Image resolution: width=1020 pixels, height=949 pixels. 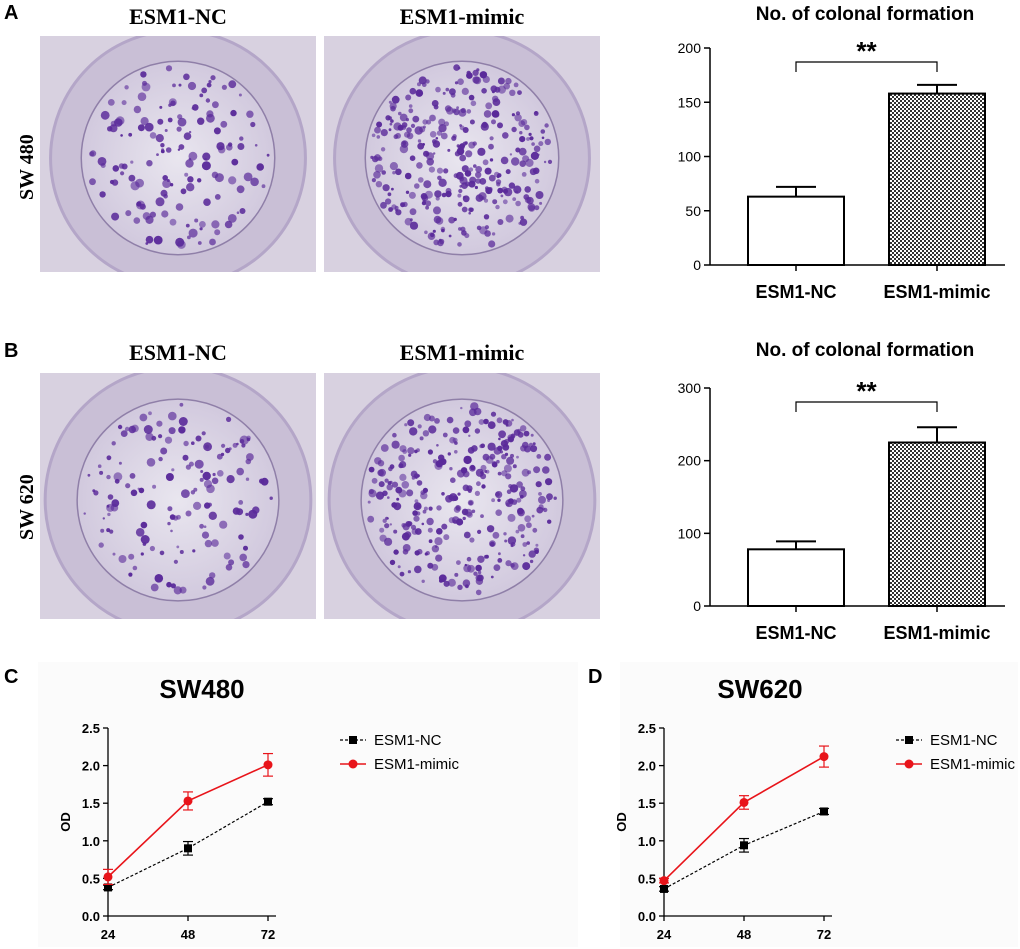 What do you see at coordinates (795, 633) in the screenshot?
I see `x-tick-label: ESM1-NC` at bounding box center [795, 633].